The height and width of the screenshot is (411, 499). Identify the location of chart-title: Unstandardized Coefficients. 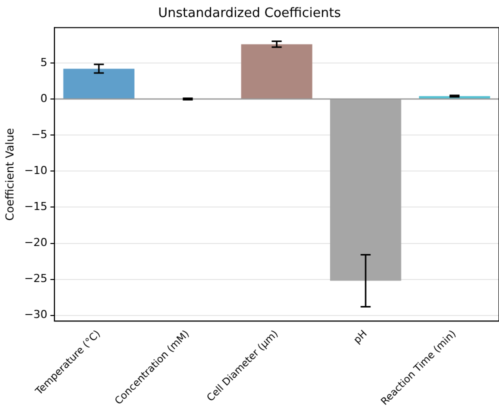
(250, 14).